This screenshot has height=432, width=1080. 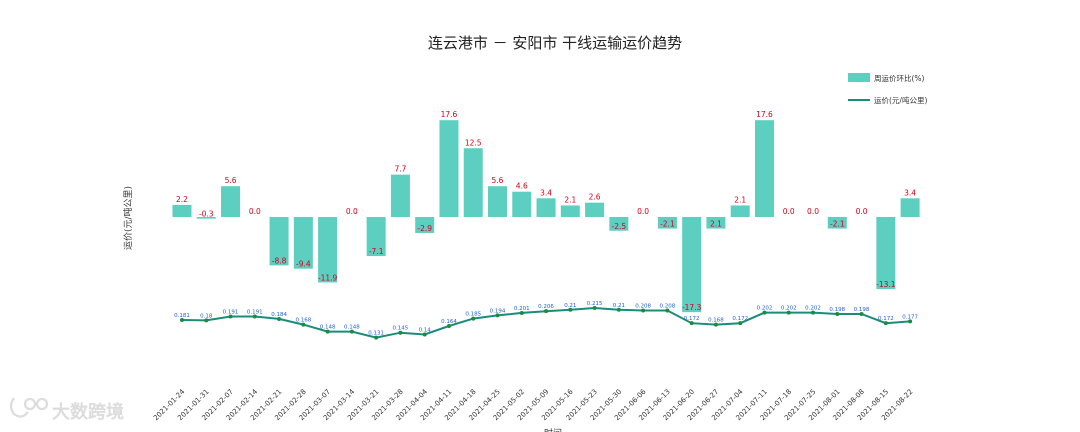 What do you see at coordinates (328, 328) in the screenshot?
I see `line-label-2021-03-07: 0.148` at bounding box center [328, 328].